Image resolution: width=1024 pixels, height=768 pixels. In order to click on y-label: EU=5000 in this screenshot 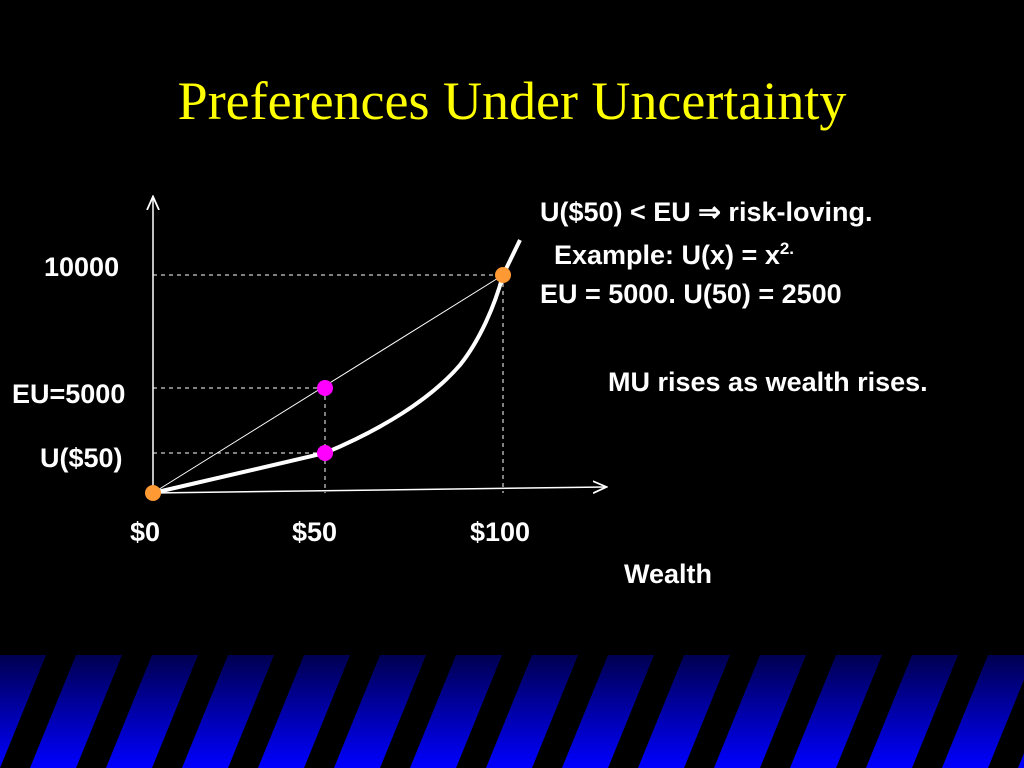, I will do `click(69, 394)`.